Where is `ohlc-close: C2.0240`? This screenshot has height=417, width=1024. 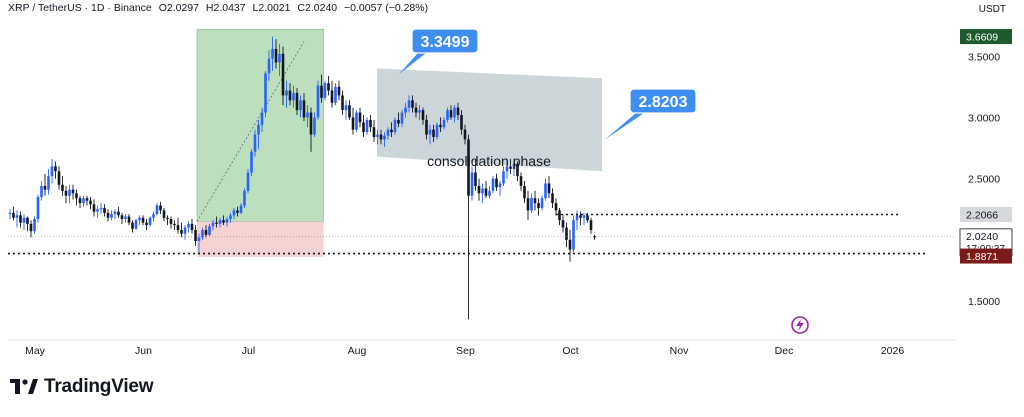 ohlc-close: C2.0240 is located at coordinates (317, 8).